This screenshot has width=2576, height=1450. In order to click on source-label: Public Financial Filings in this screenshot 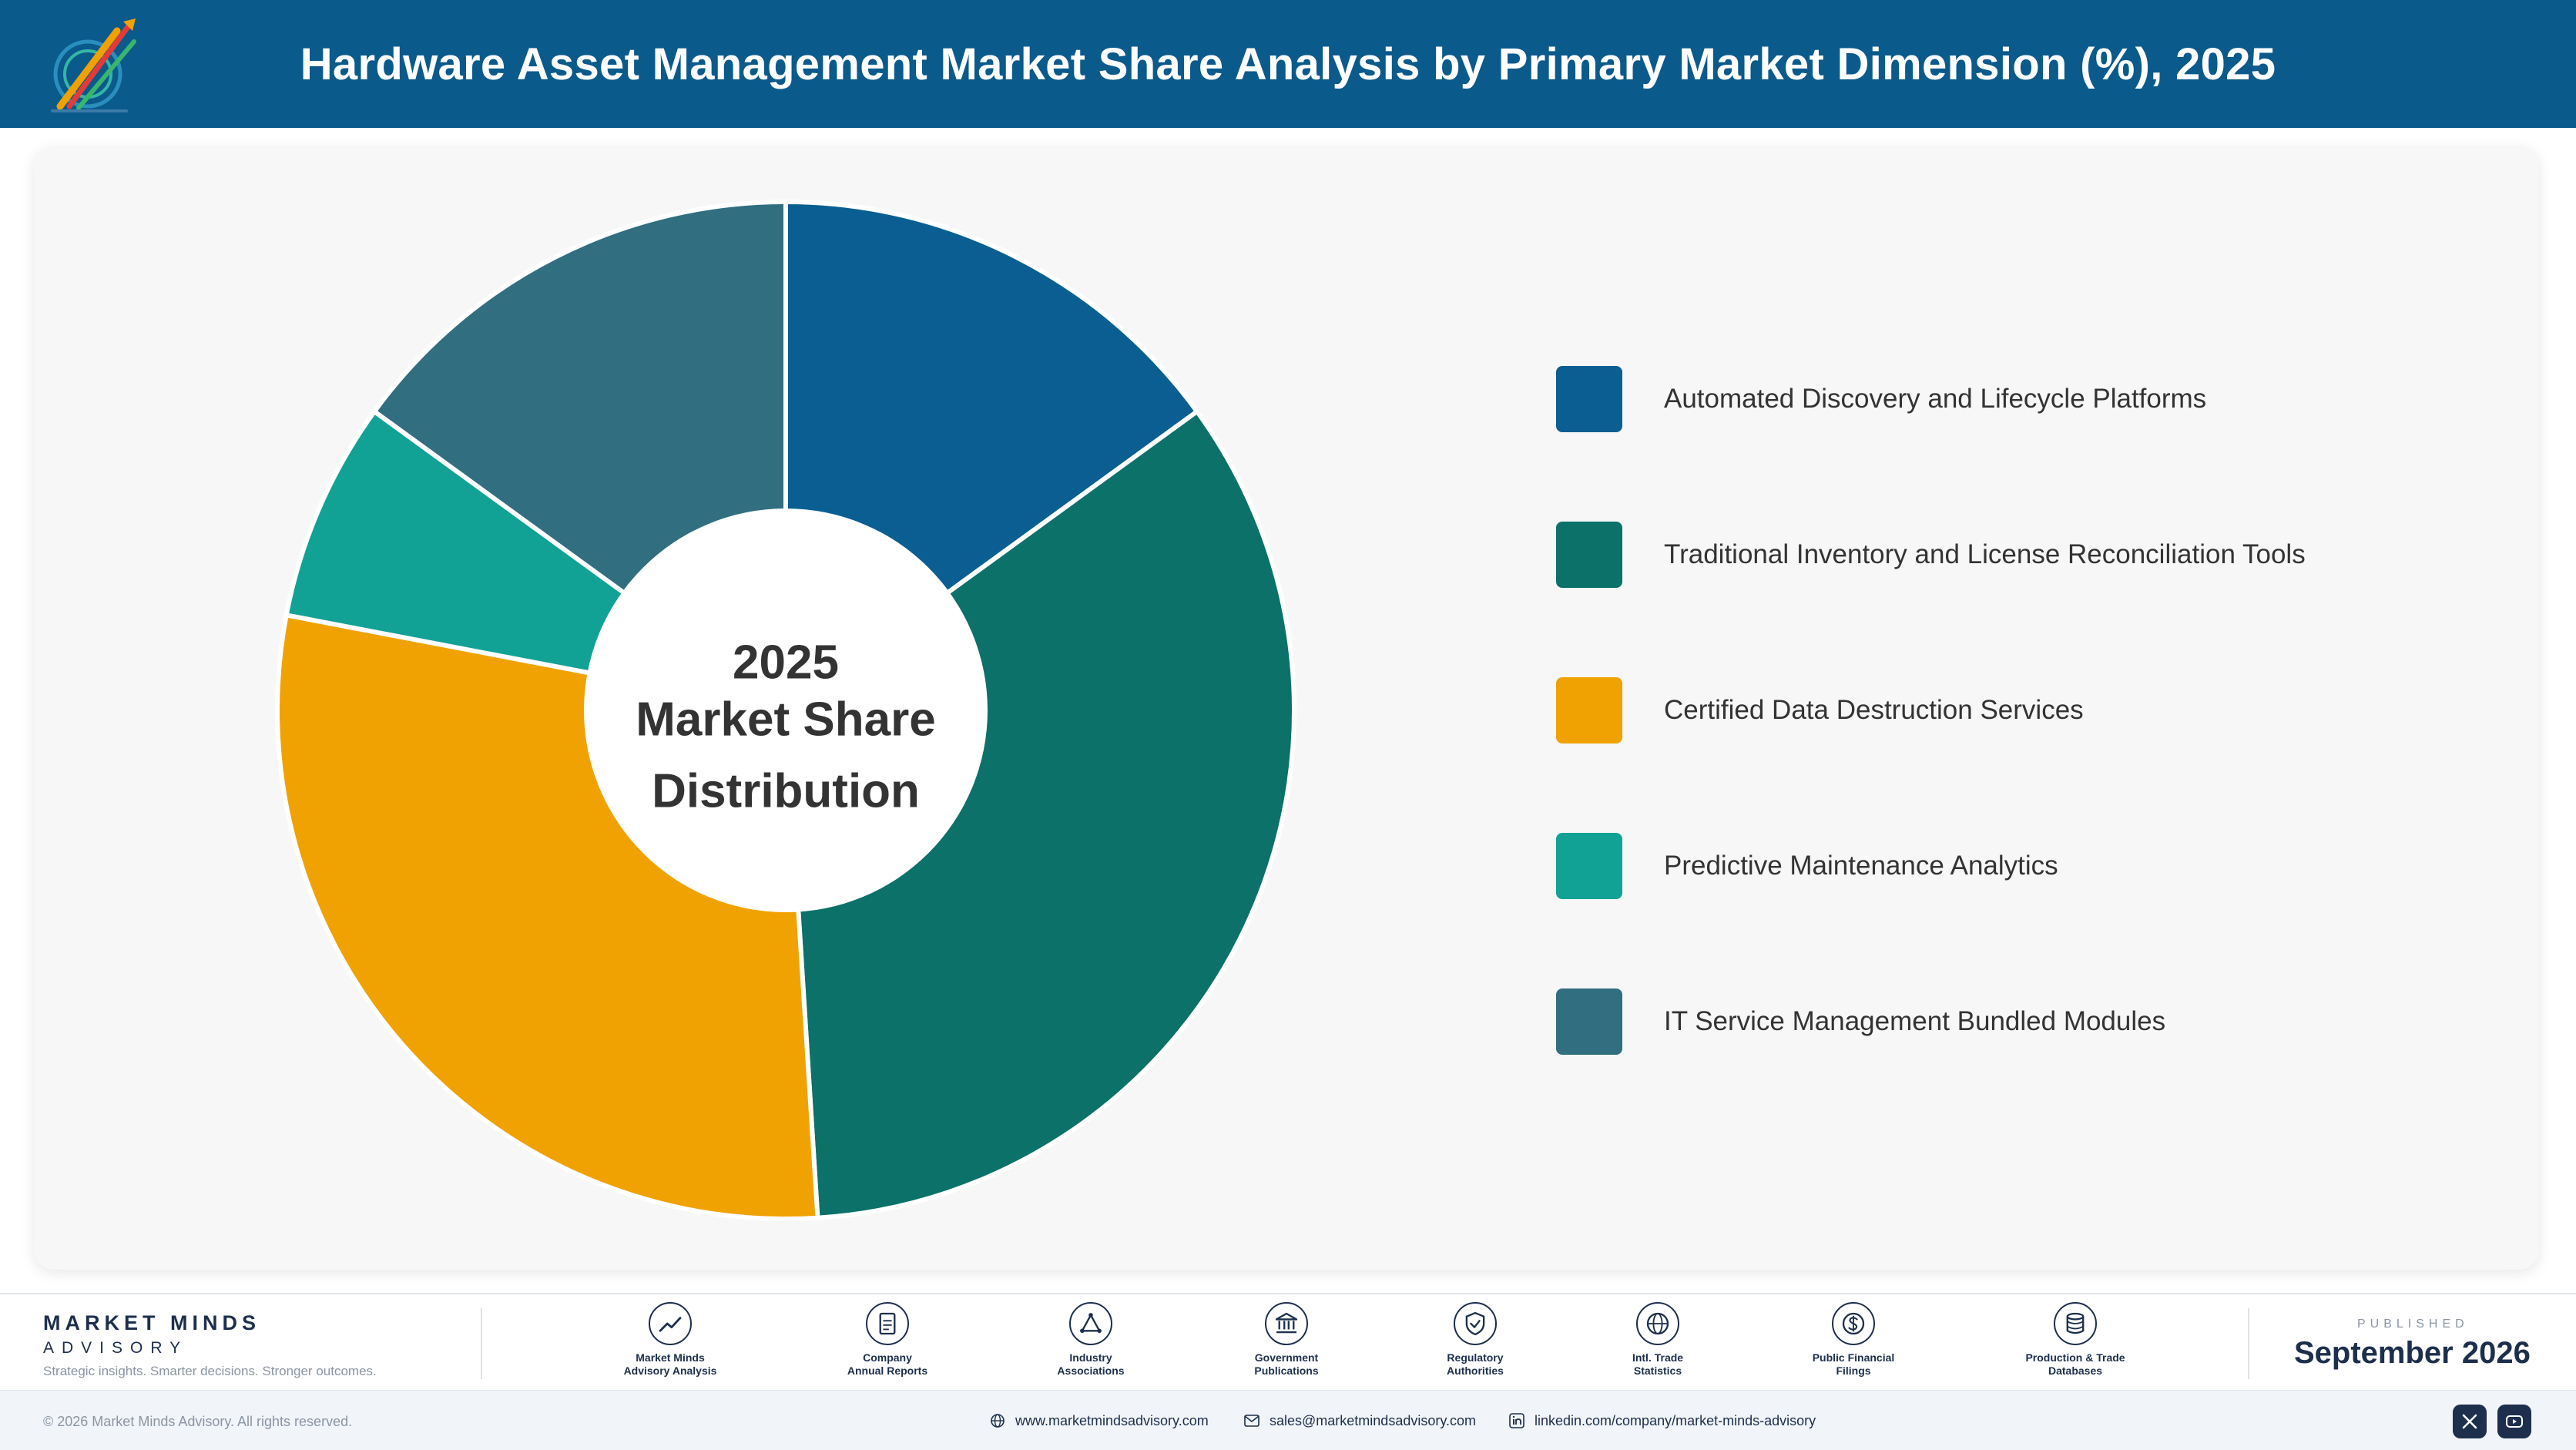, I will do `click(1853, 1364)`.